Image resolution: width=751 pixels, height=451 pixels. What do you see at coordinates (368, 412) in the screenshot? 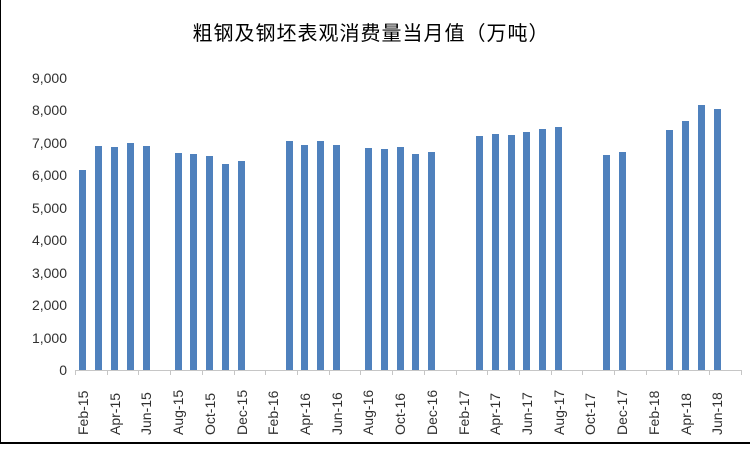
I see `x-axis-label: Aug-16` at bounding box center [368, 412].